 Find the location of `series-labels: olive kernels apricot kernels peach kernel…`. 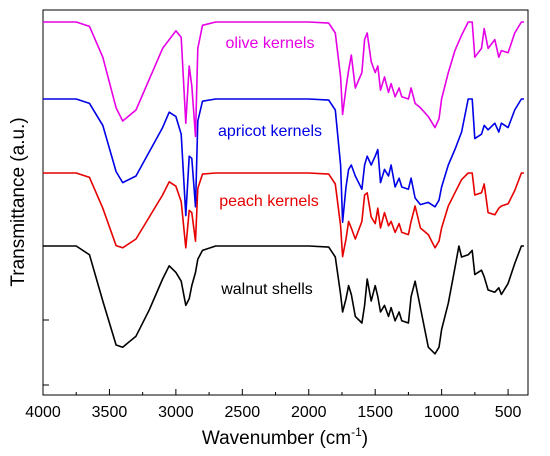

series-labels: olive kernels apricot kernels peach kernel… is located at coordinates (270, 166).